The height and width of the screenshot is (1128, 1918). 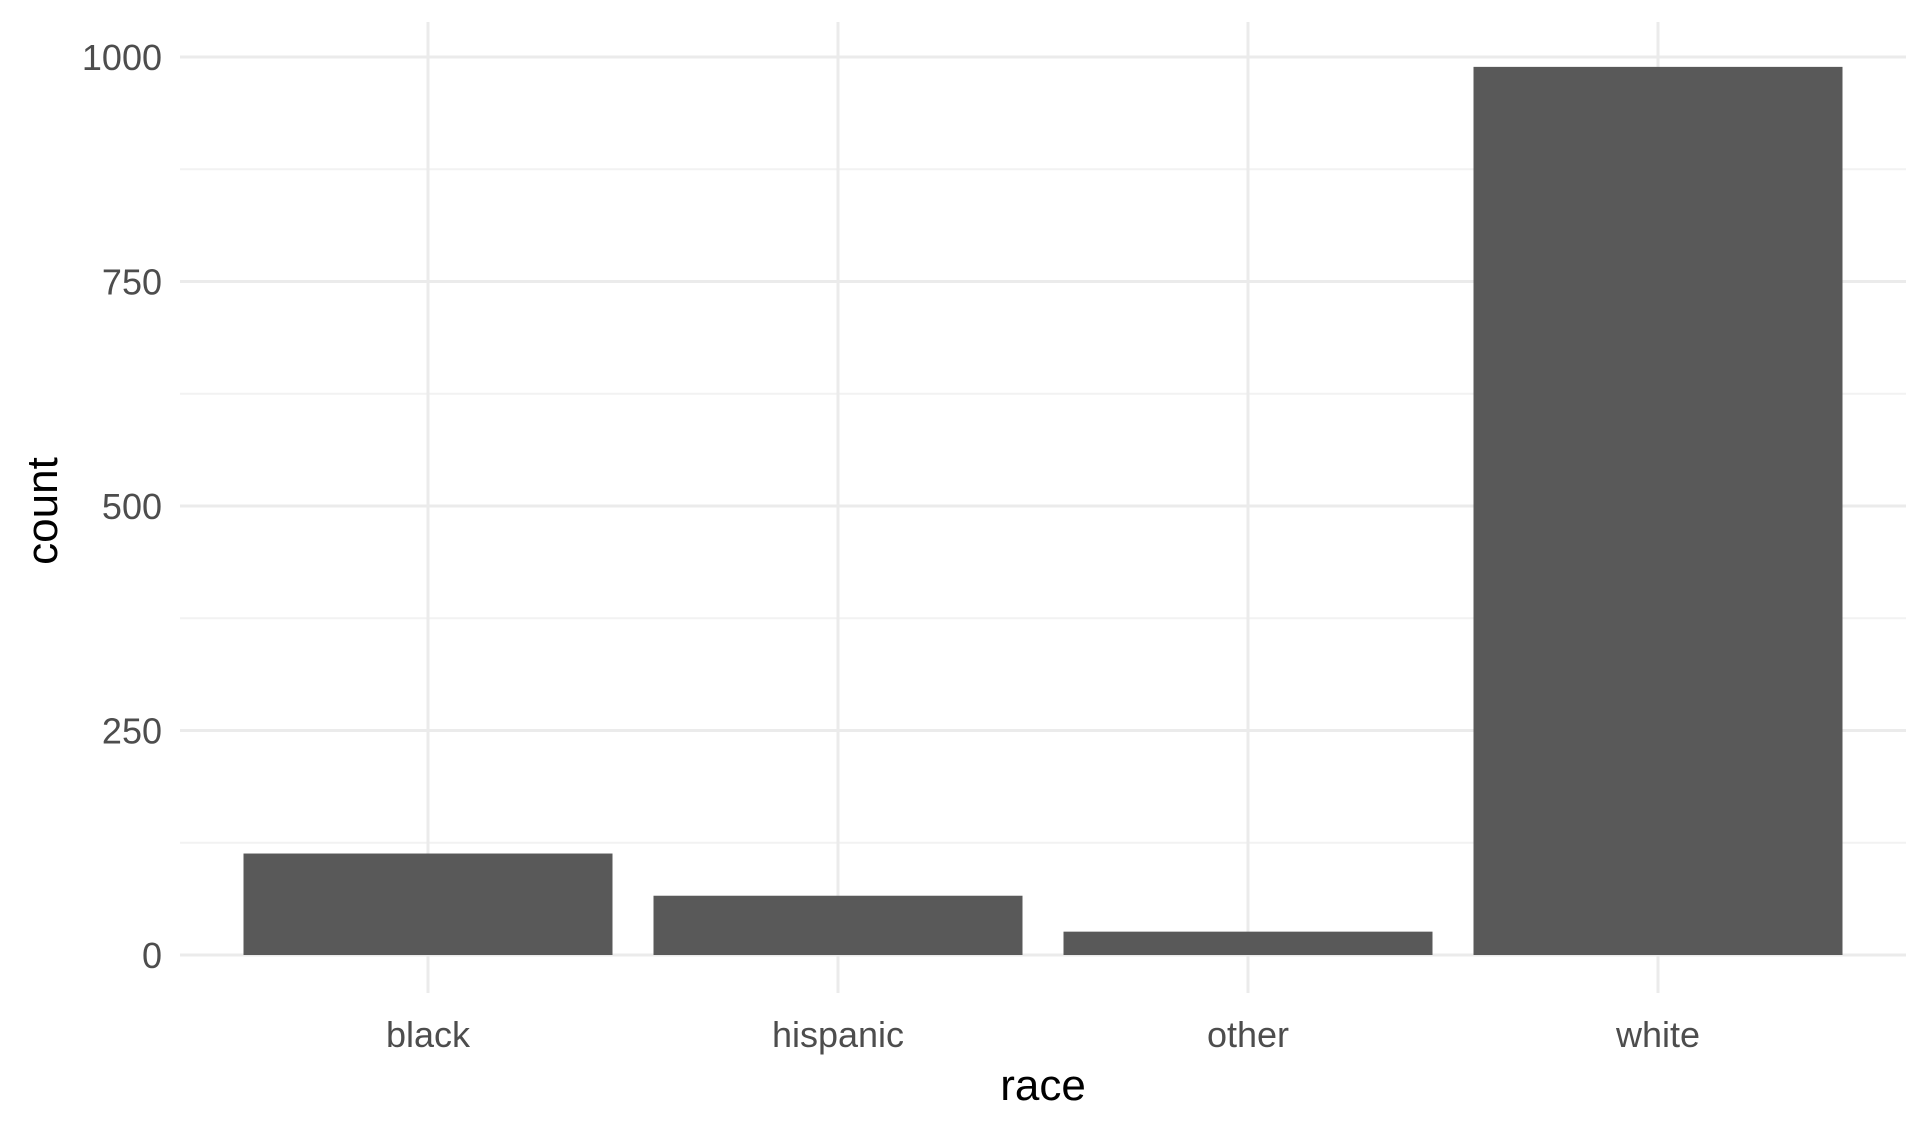 What do you see at coordinates (838, 1034) in the screenshot?
I see `x-tick-label-hispanic: hispanic` at bounding box center [838, 1034].